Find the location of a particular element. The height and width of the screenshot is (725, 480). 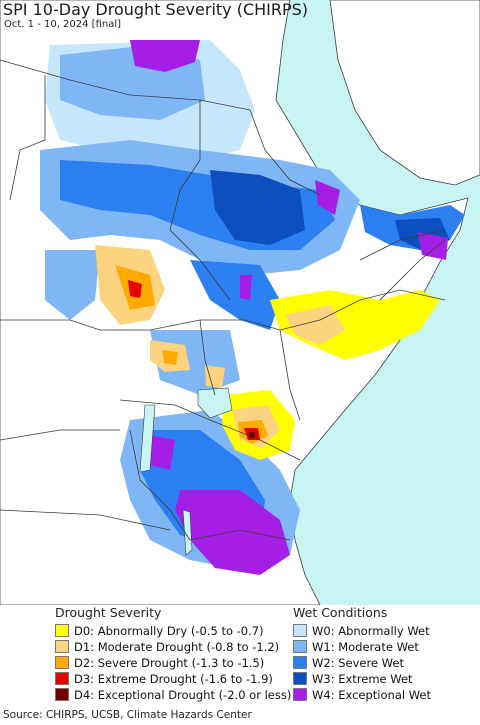

legend-label-d3: D3: Extreme Drought (-1.6 to -1.9) is located at coordinates (173, 678).